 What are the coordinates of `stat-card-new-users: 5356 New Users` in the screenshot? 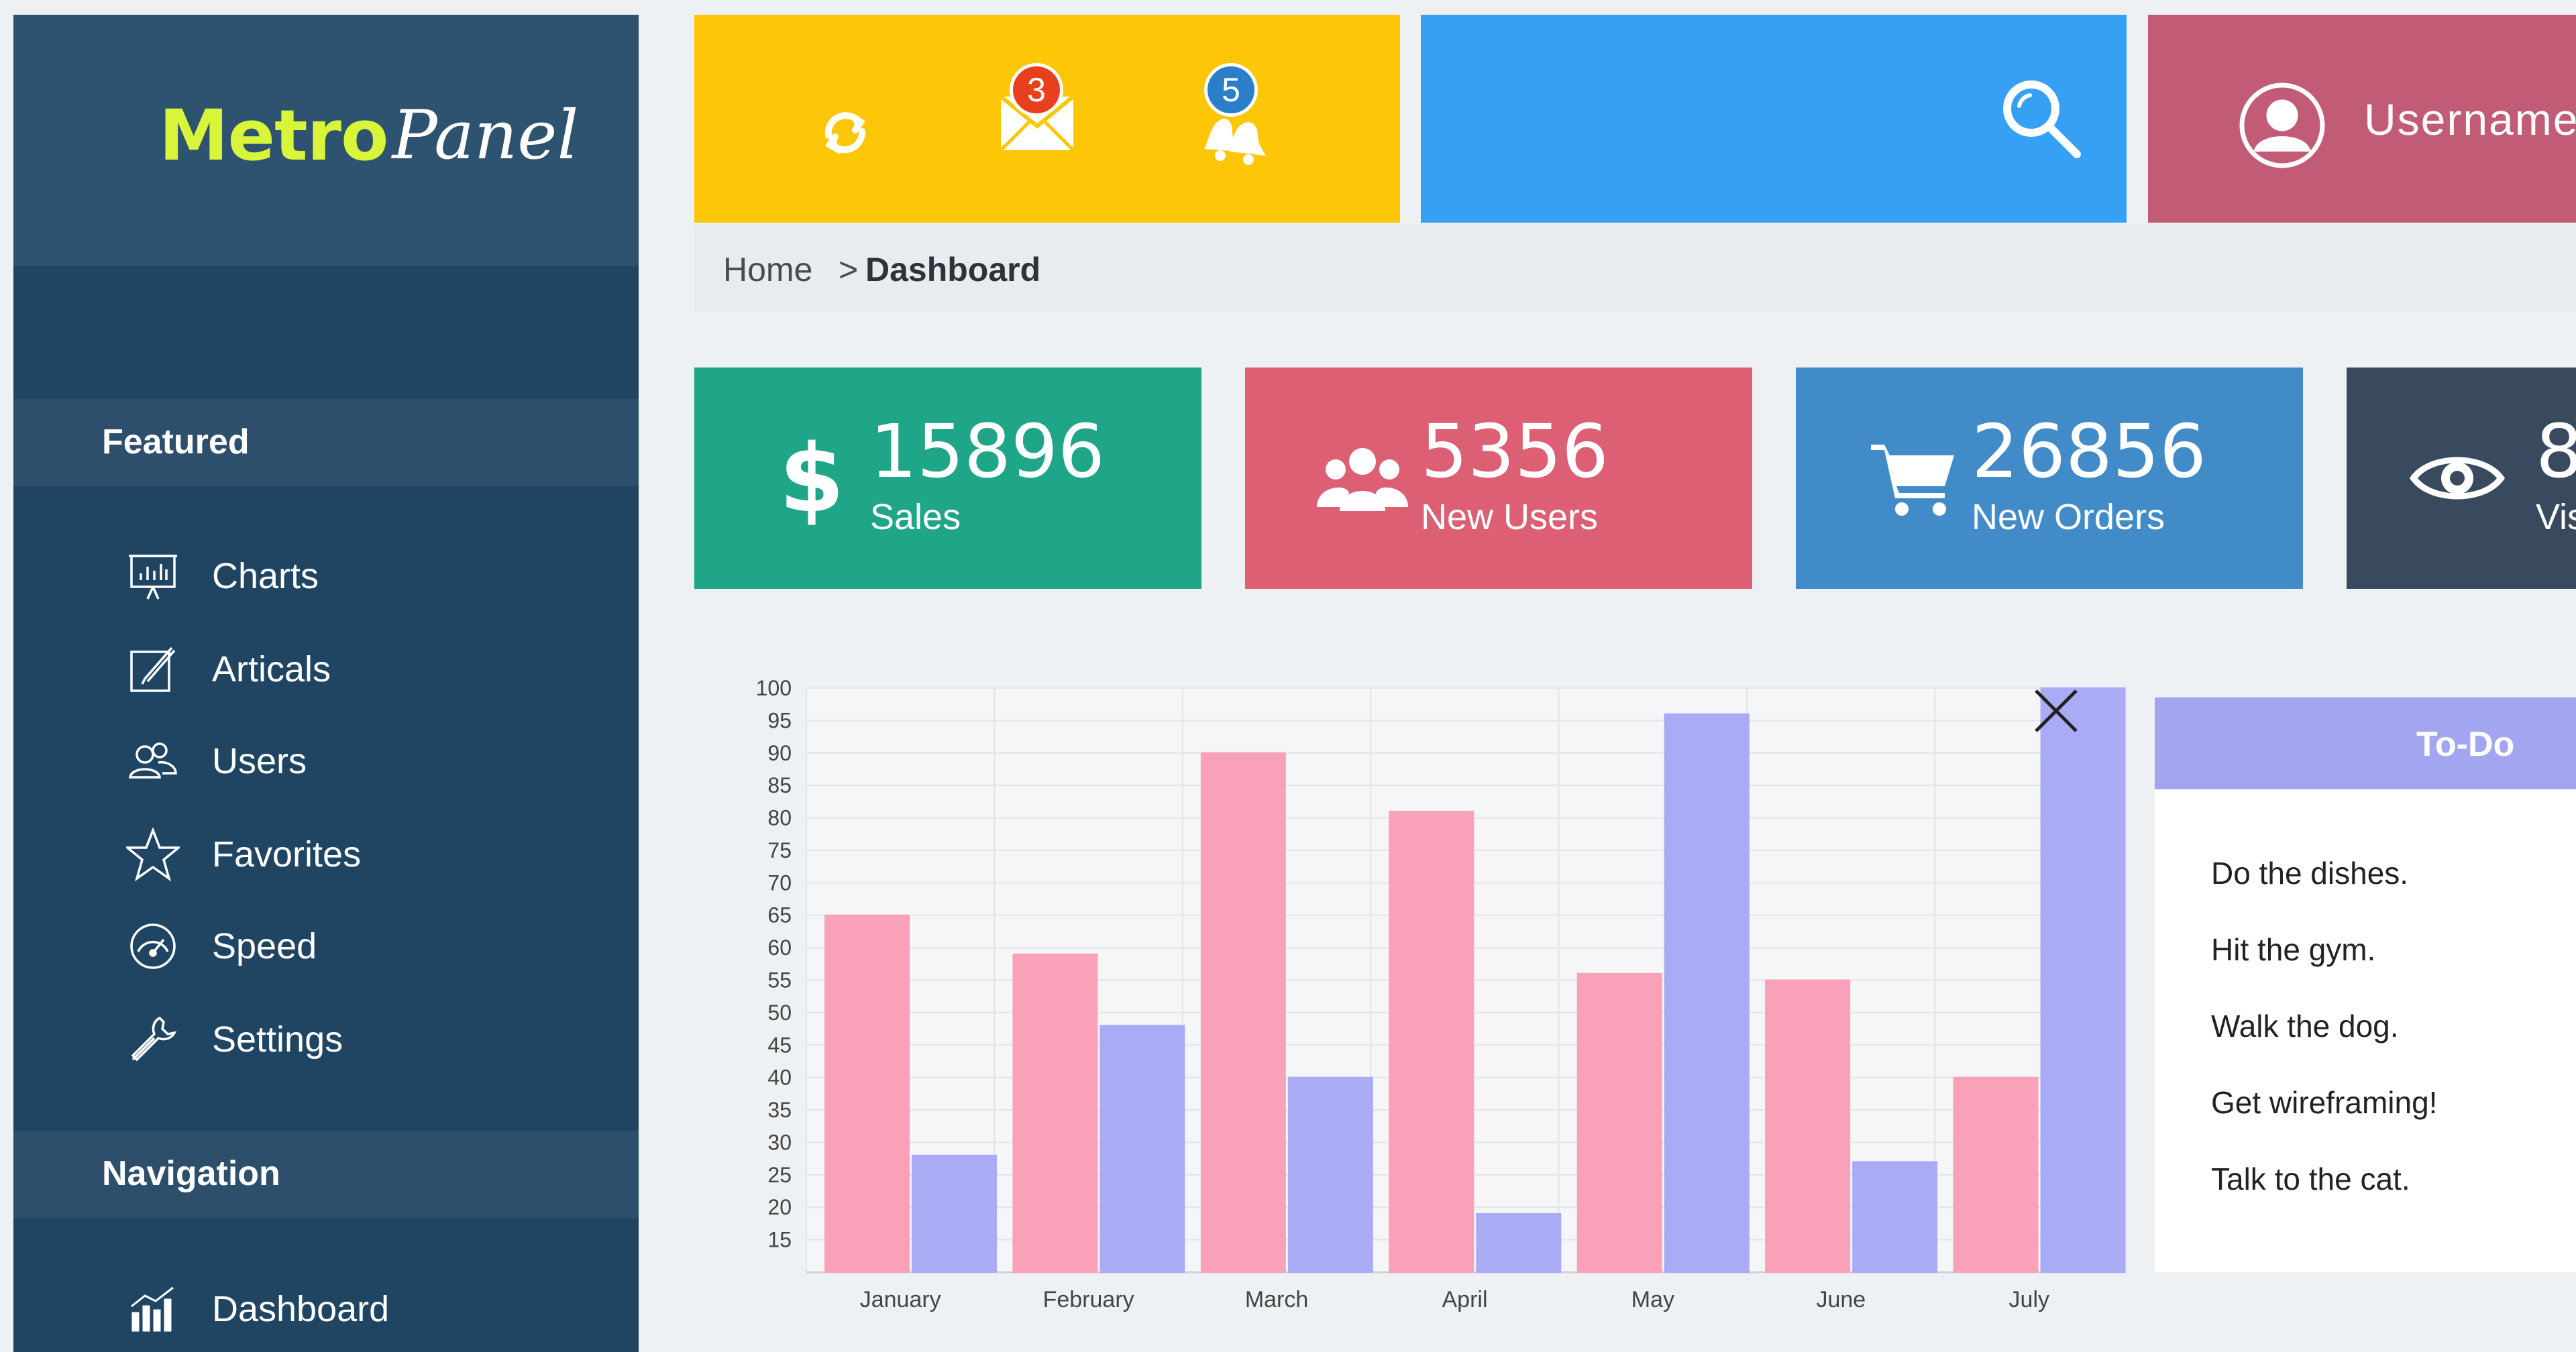 It's located at (1498, 478).